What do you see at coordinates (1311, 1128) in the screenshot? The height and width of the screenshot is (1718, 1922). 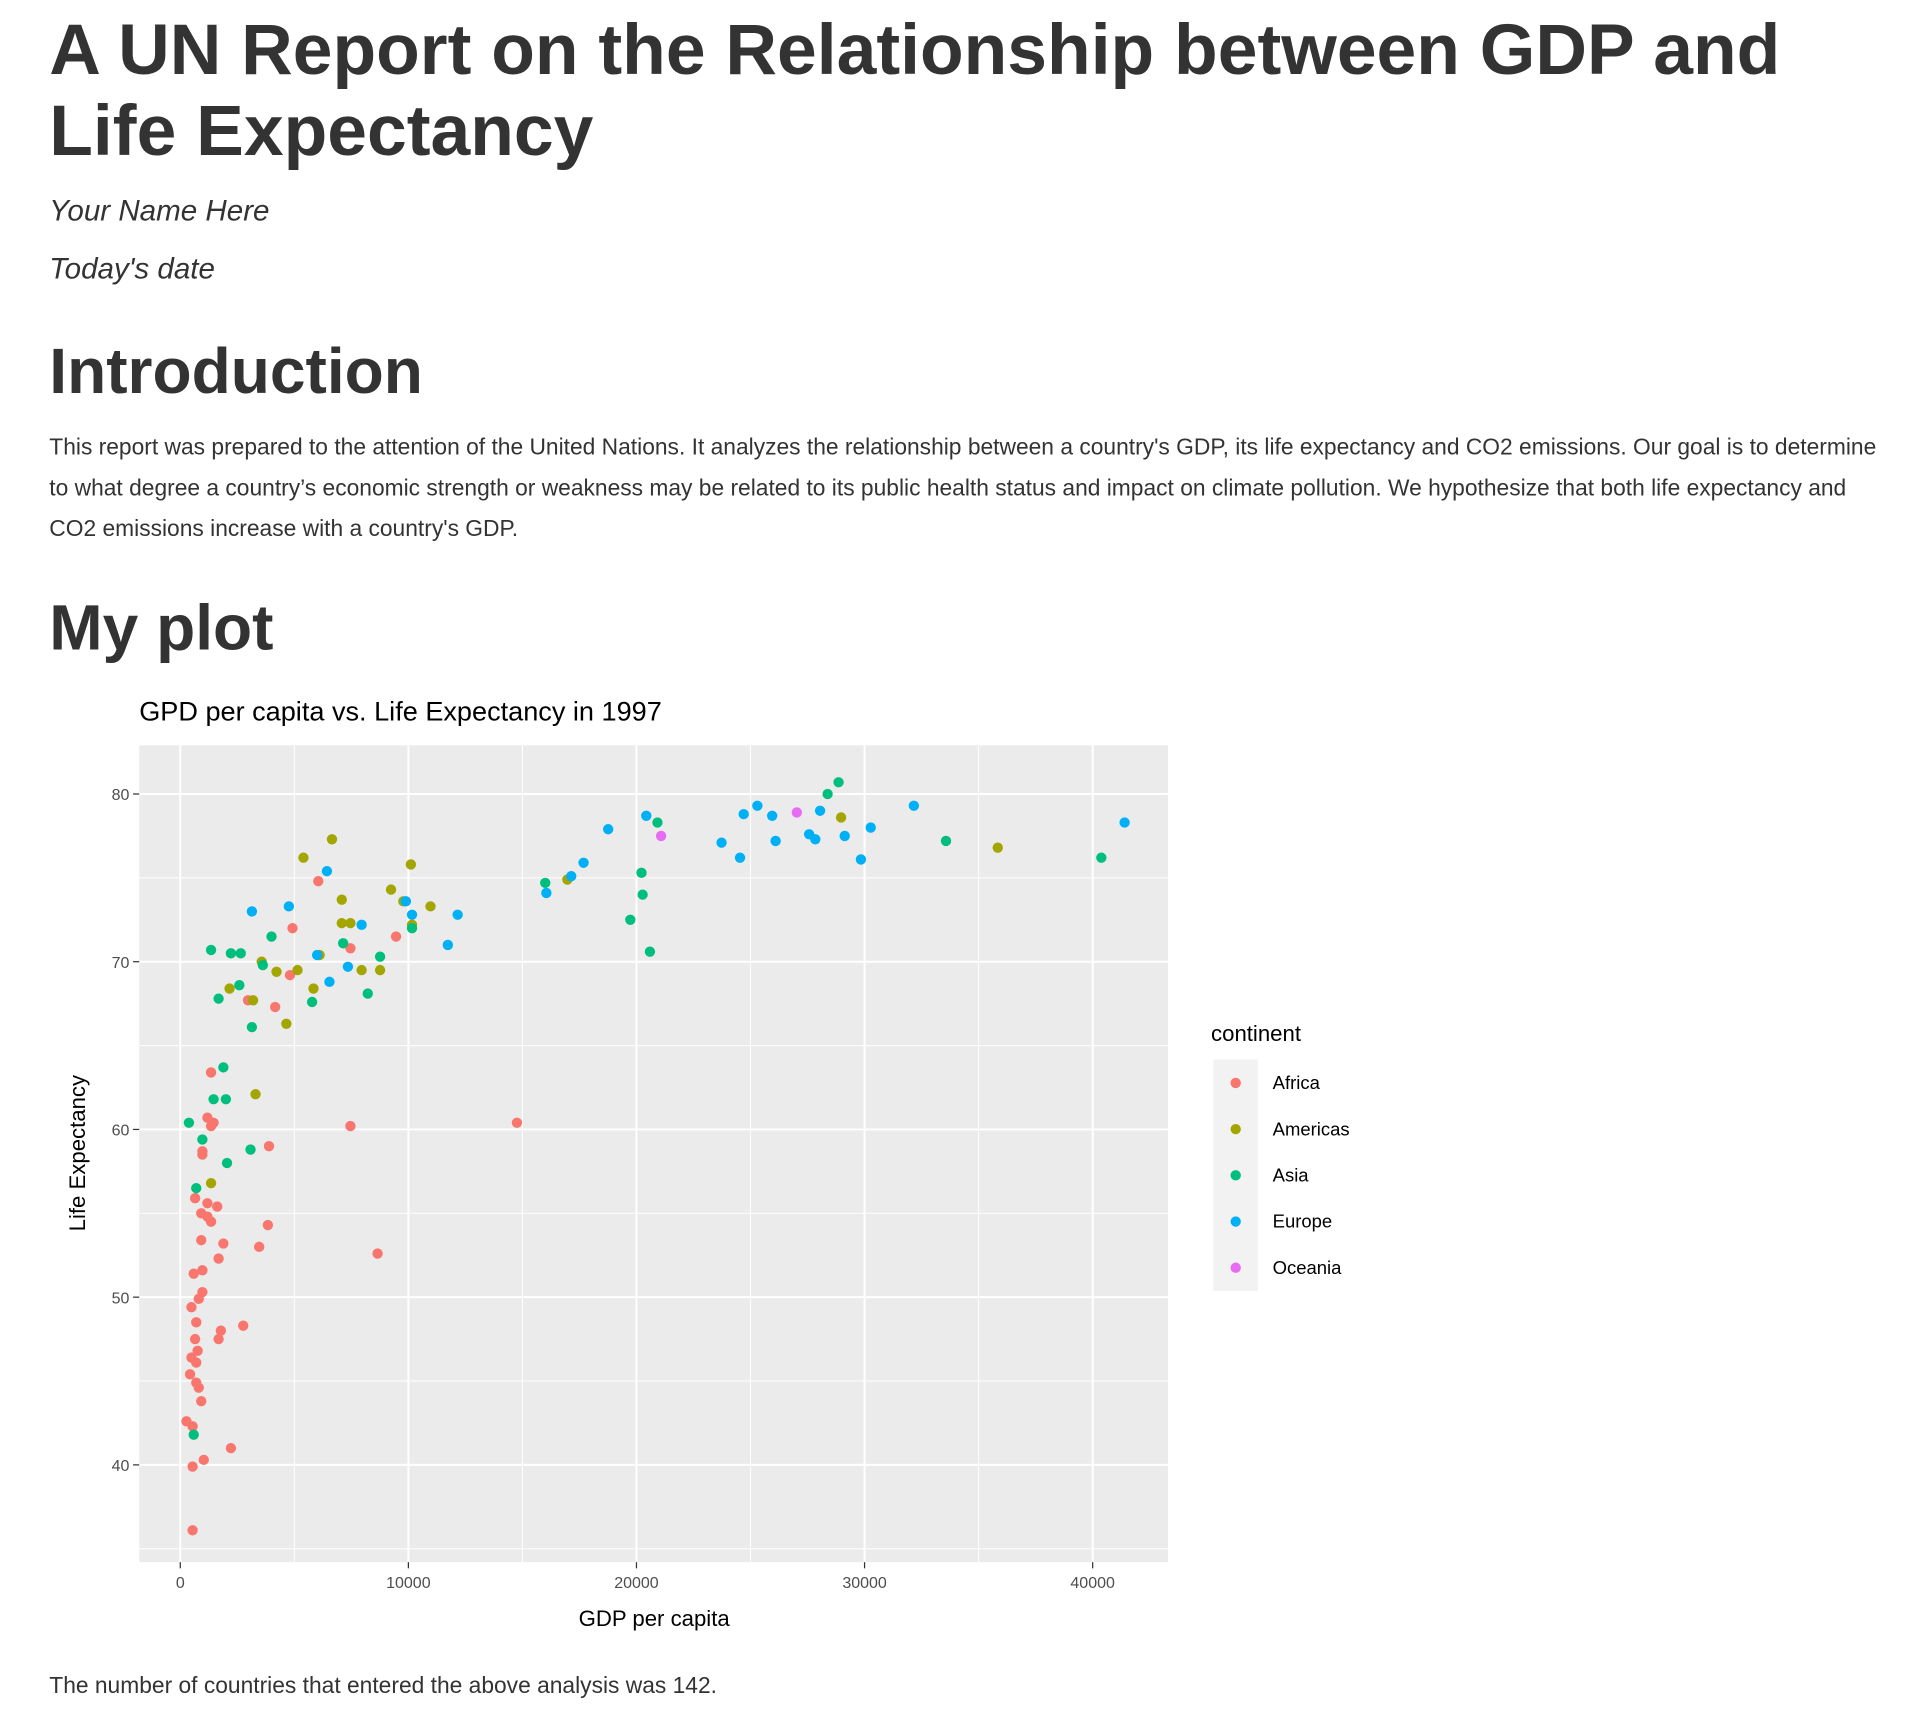 I see `legend-label-americas: Americas` at bounding box center [1311, 1128].